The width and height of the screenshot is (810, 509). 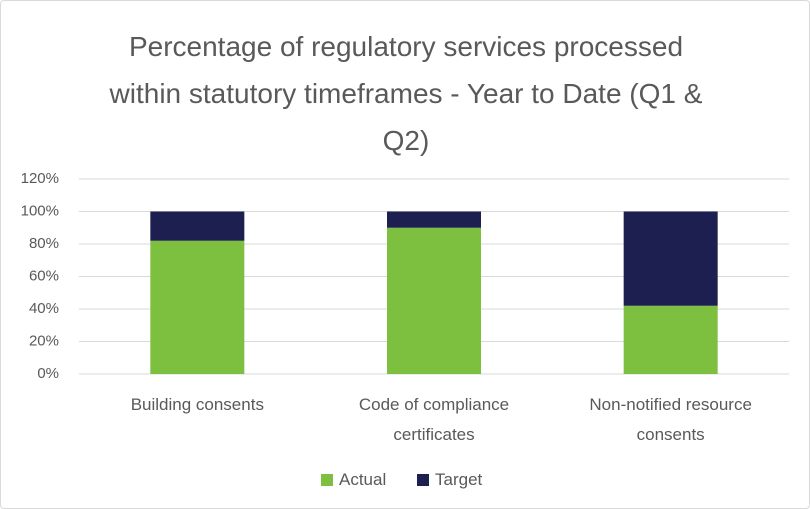 What do you see at coordinates (44, 308) in the screenshot?
I see `y-tick-label: 40%` at bounding box center [44, 308].